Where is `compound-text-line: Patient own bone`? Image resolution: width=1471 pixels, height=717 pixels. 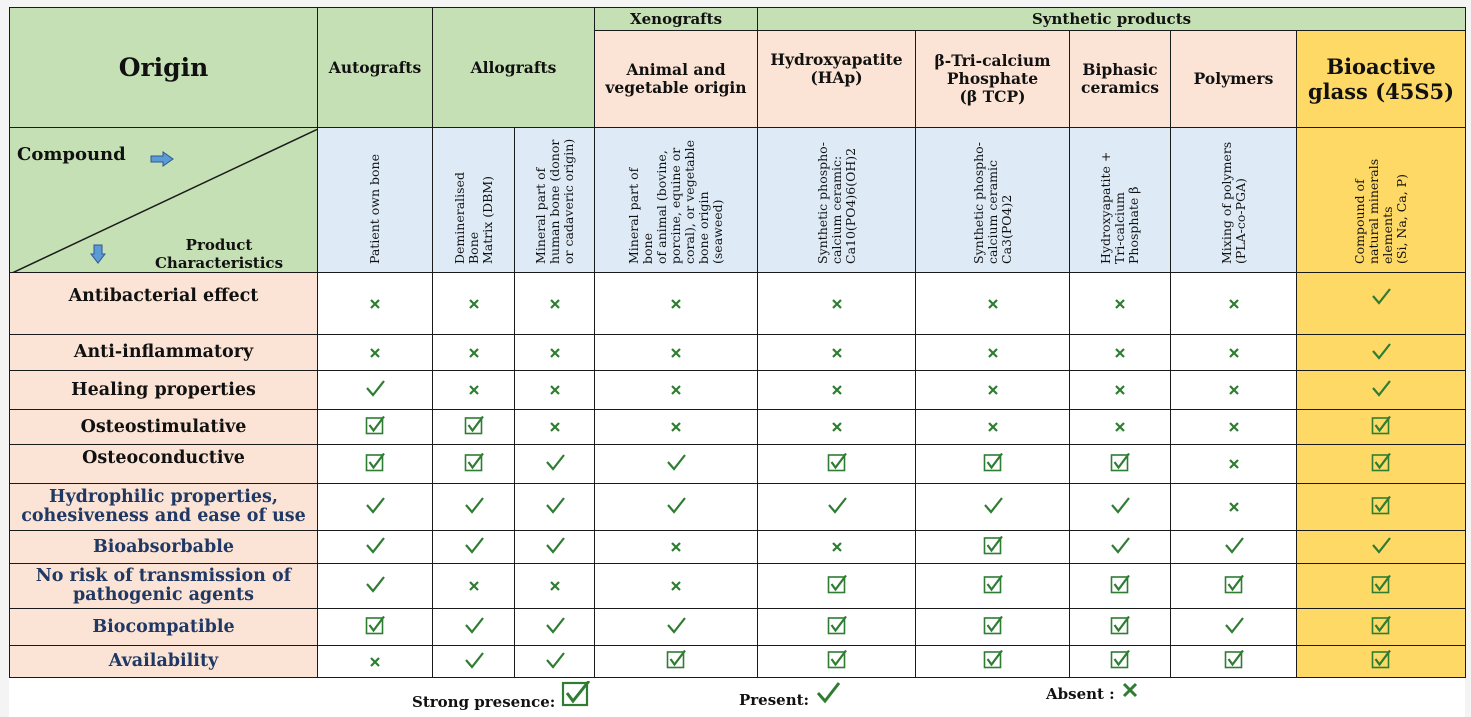
compound-text-line: Patient own bone is located at coordinates (374, 208).